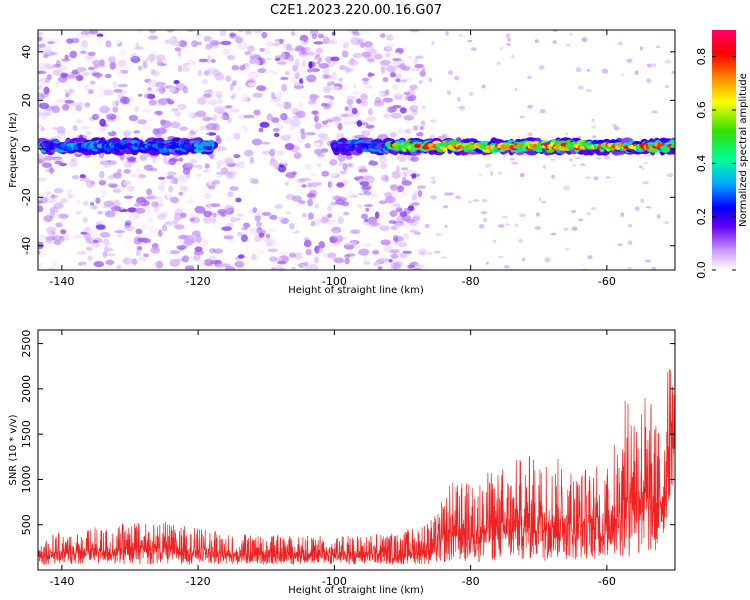 Image resolution: width=750 pixels, height=600 pixels. Describe the element at coordinates (211, 147) in the screenshot. I see `ridge-blob` at that location.